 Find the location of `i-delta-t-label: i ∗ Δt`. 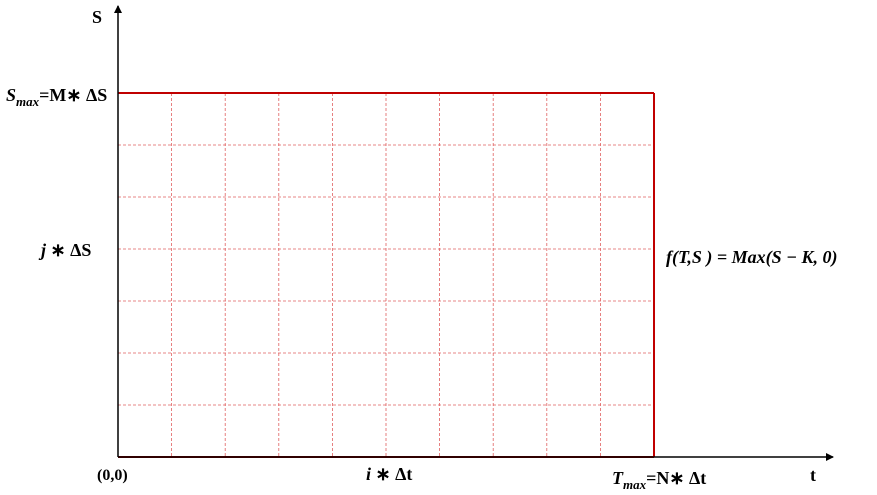

i-delta-t-label: i ∗ Δt is located at coordinates (389, 474).